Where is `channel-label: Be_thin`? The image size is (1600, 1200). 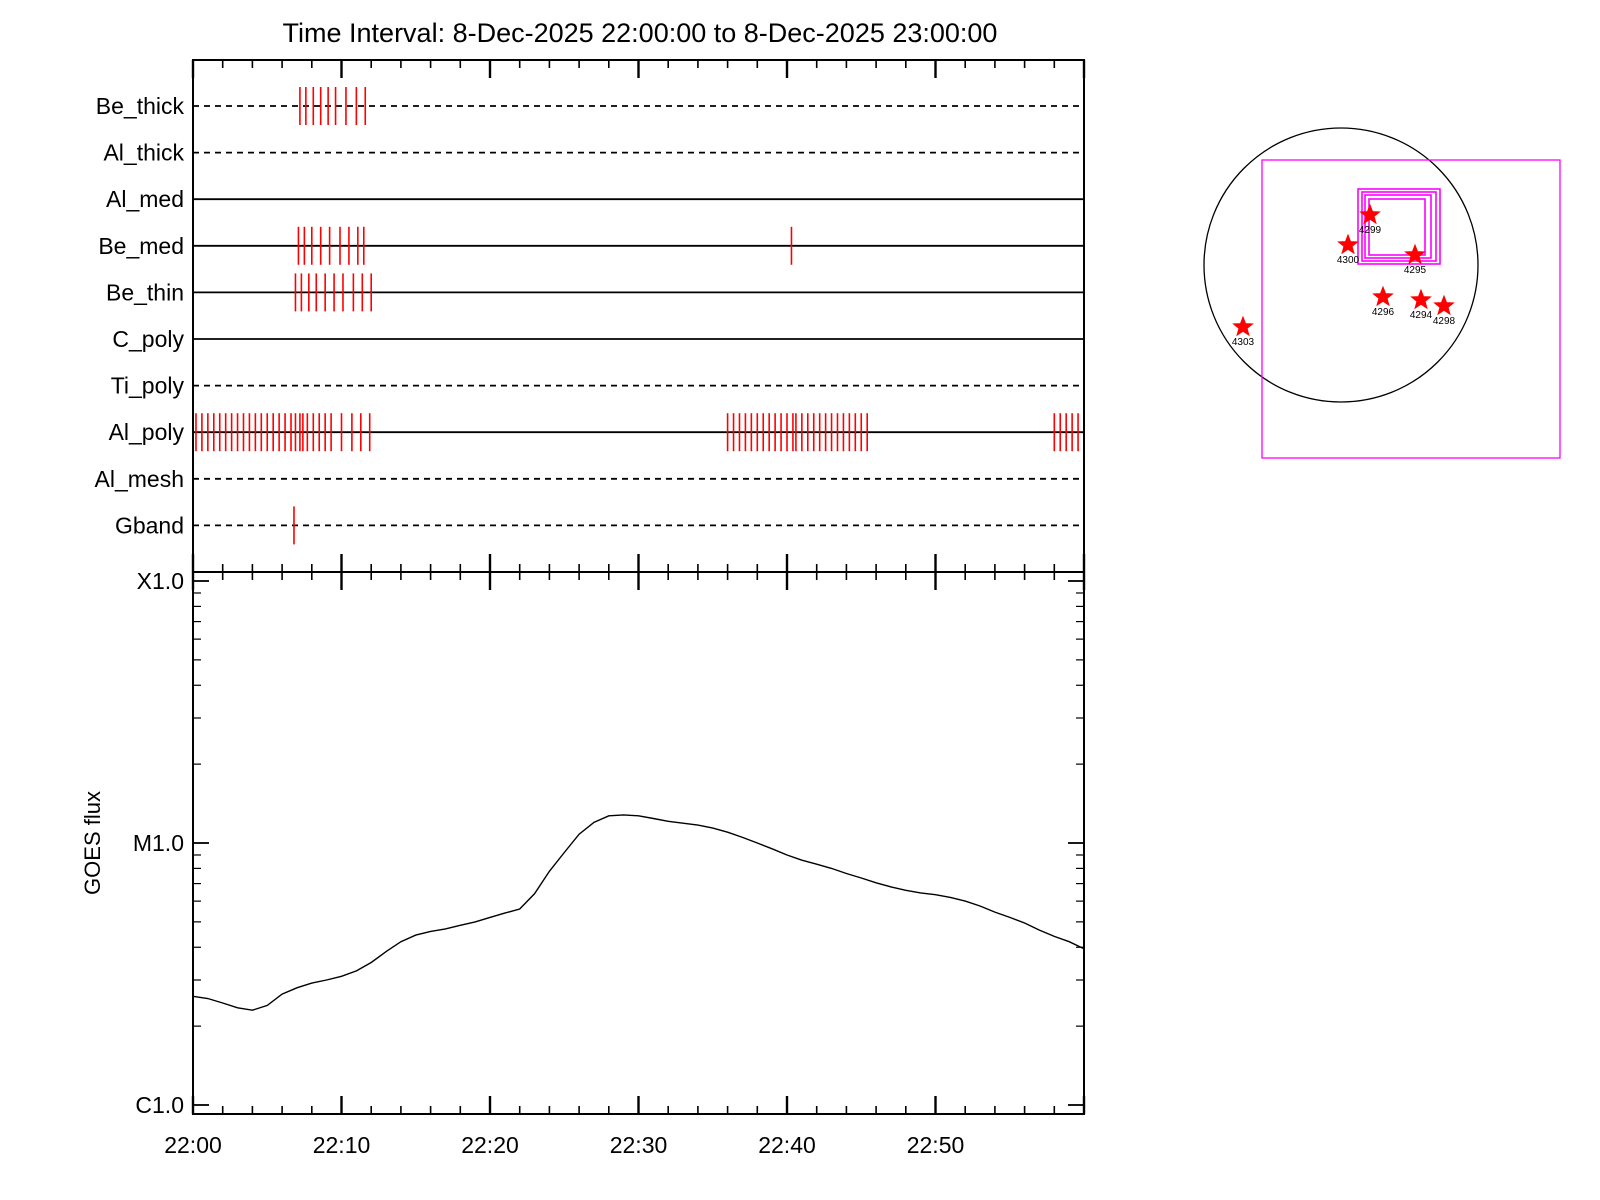
channel-label: Be_thin is located at coordinates (145, 292).